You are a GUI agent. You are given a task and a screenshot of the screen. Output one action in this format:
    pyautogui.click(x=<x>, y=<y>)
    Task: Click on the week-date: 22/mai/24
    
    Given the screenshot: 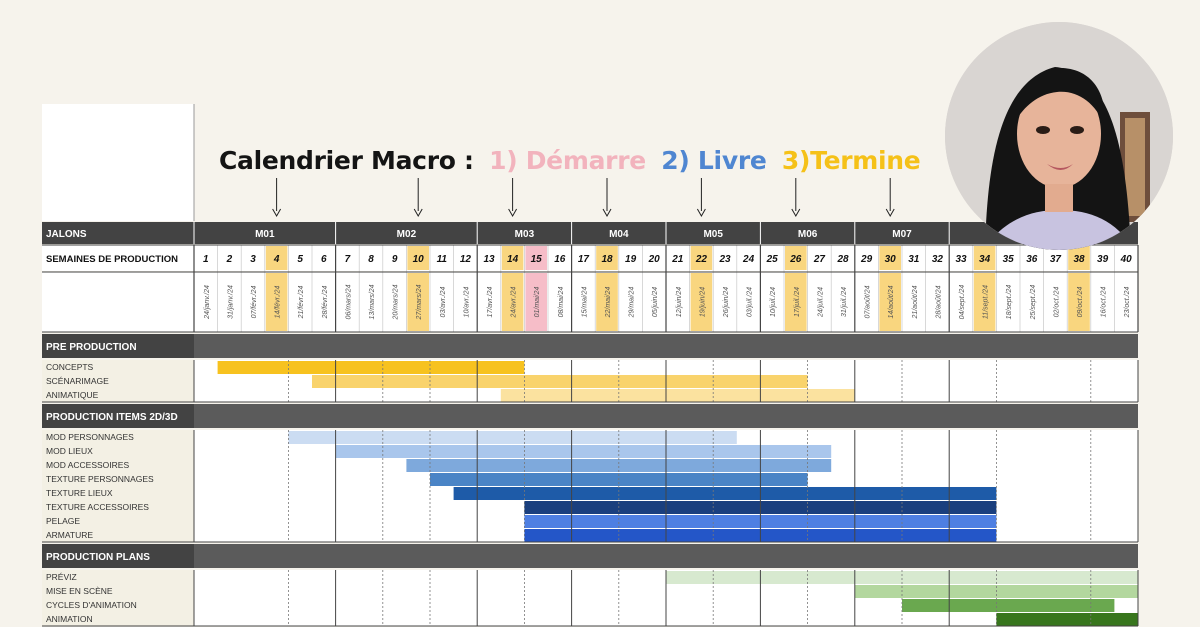 What is the action you would take?
    pyautogui.click(x=608, y=303)
    